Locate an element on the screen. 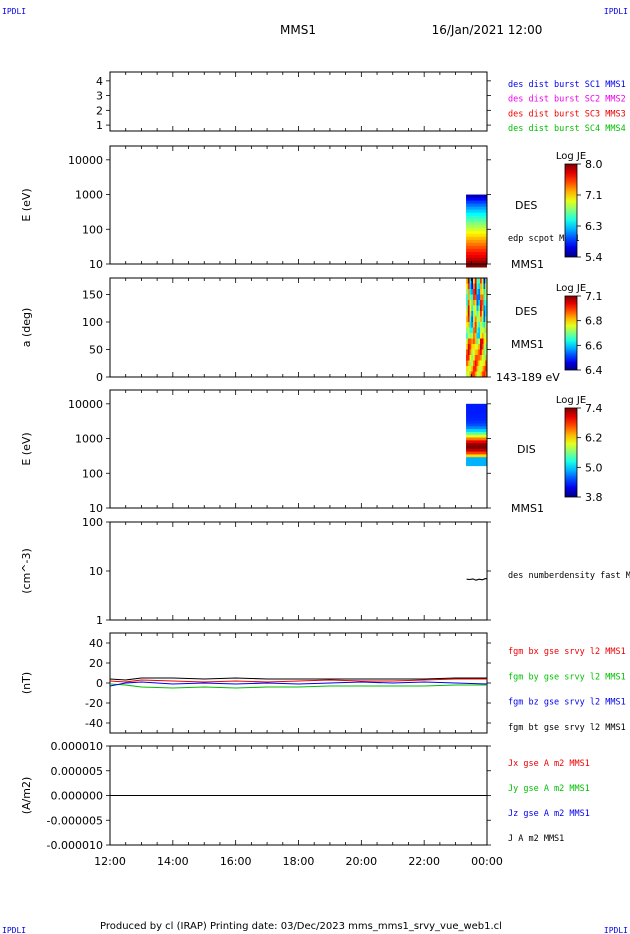  legend-entry: des dist burst SC2 MMS2 is located at coordinates (567, 100).